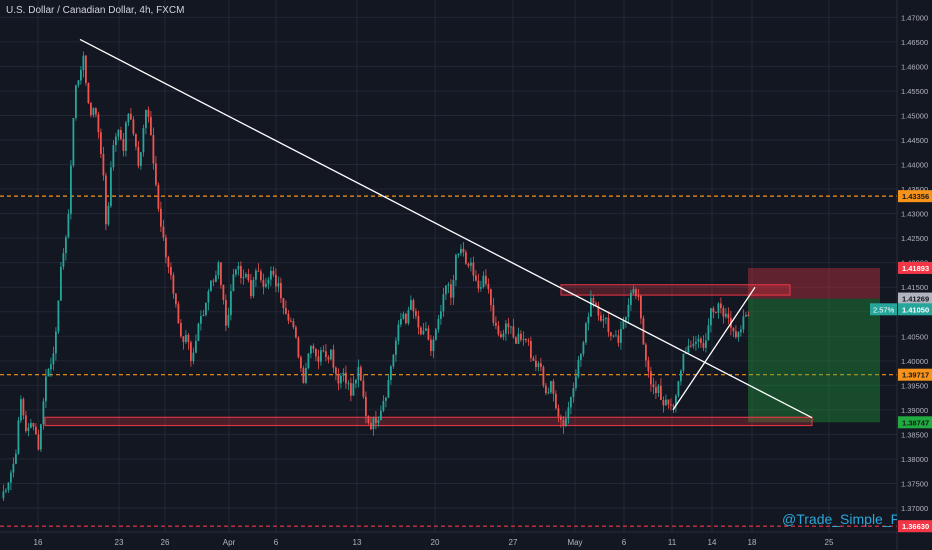  I want to click on y-tick-label: 1.44500, so click(914, 140).